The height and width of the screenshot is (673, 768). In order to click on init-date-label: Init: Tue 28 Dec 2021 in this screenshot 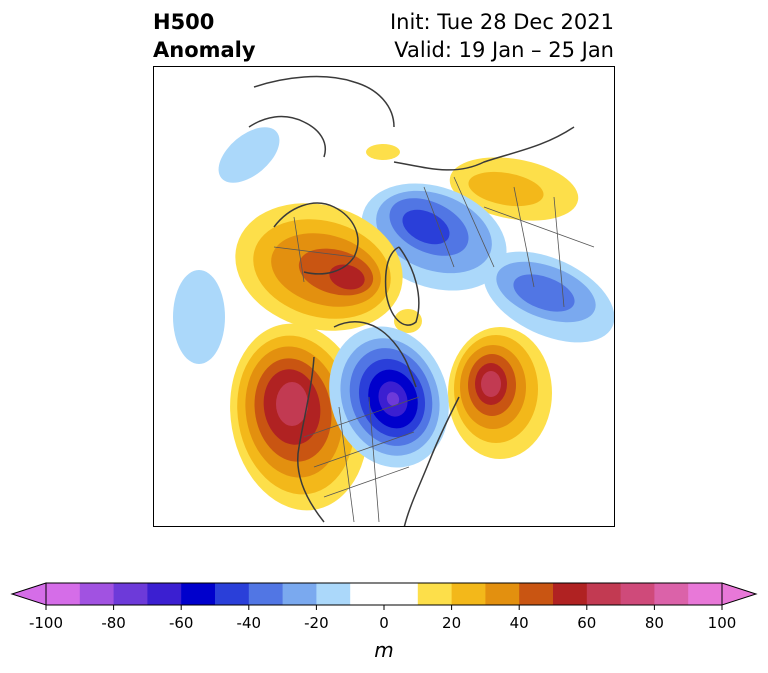, I will do `click(501, 22)`.